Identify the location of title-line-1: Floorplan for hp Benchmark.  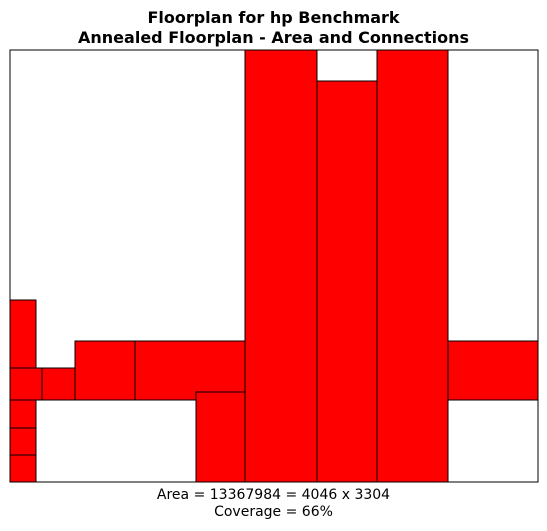
(273, 17).